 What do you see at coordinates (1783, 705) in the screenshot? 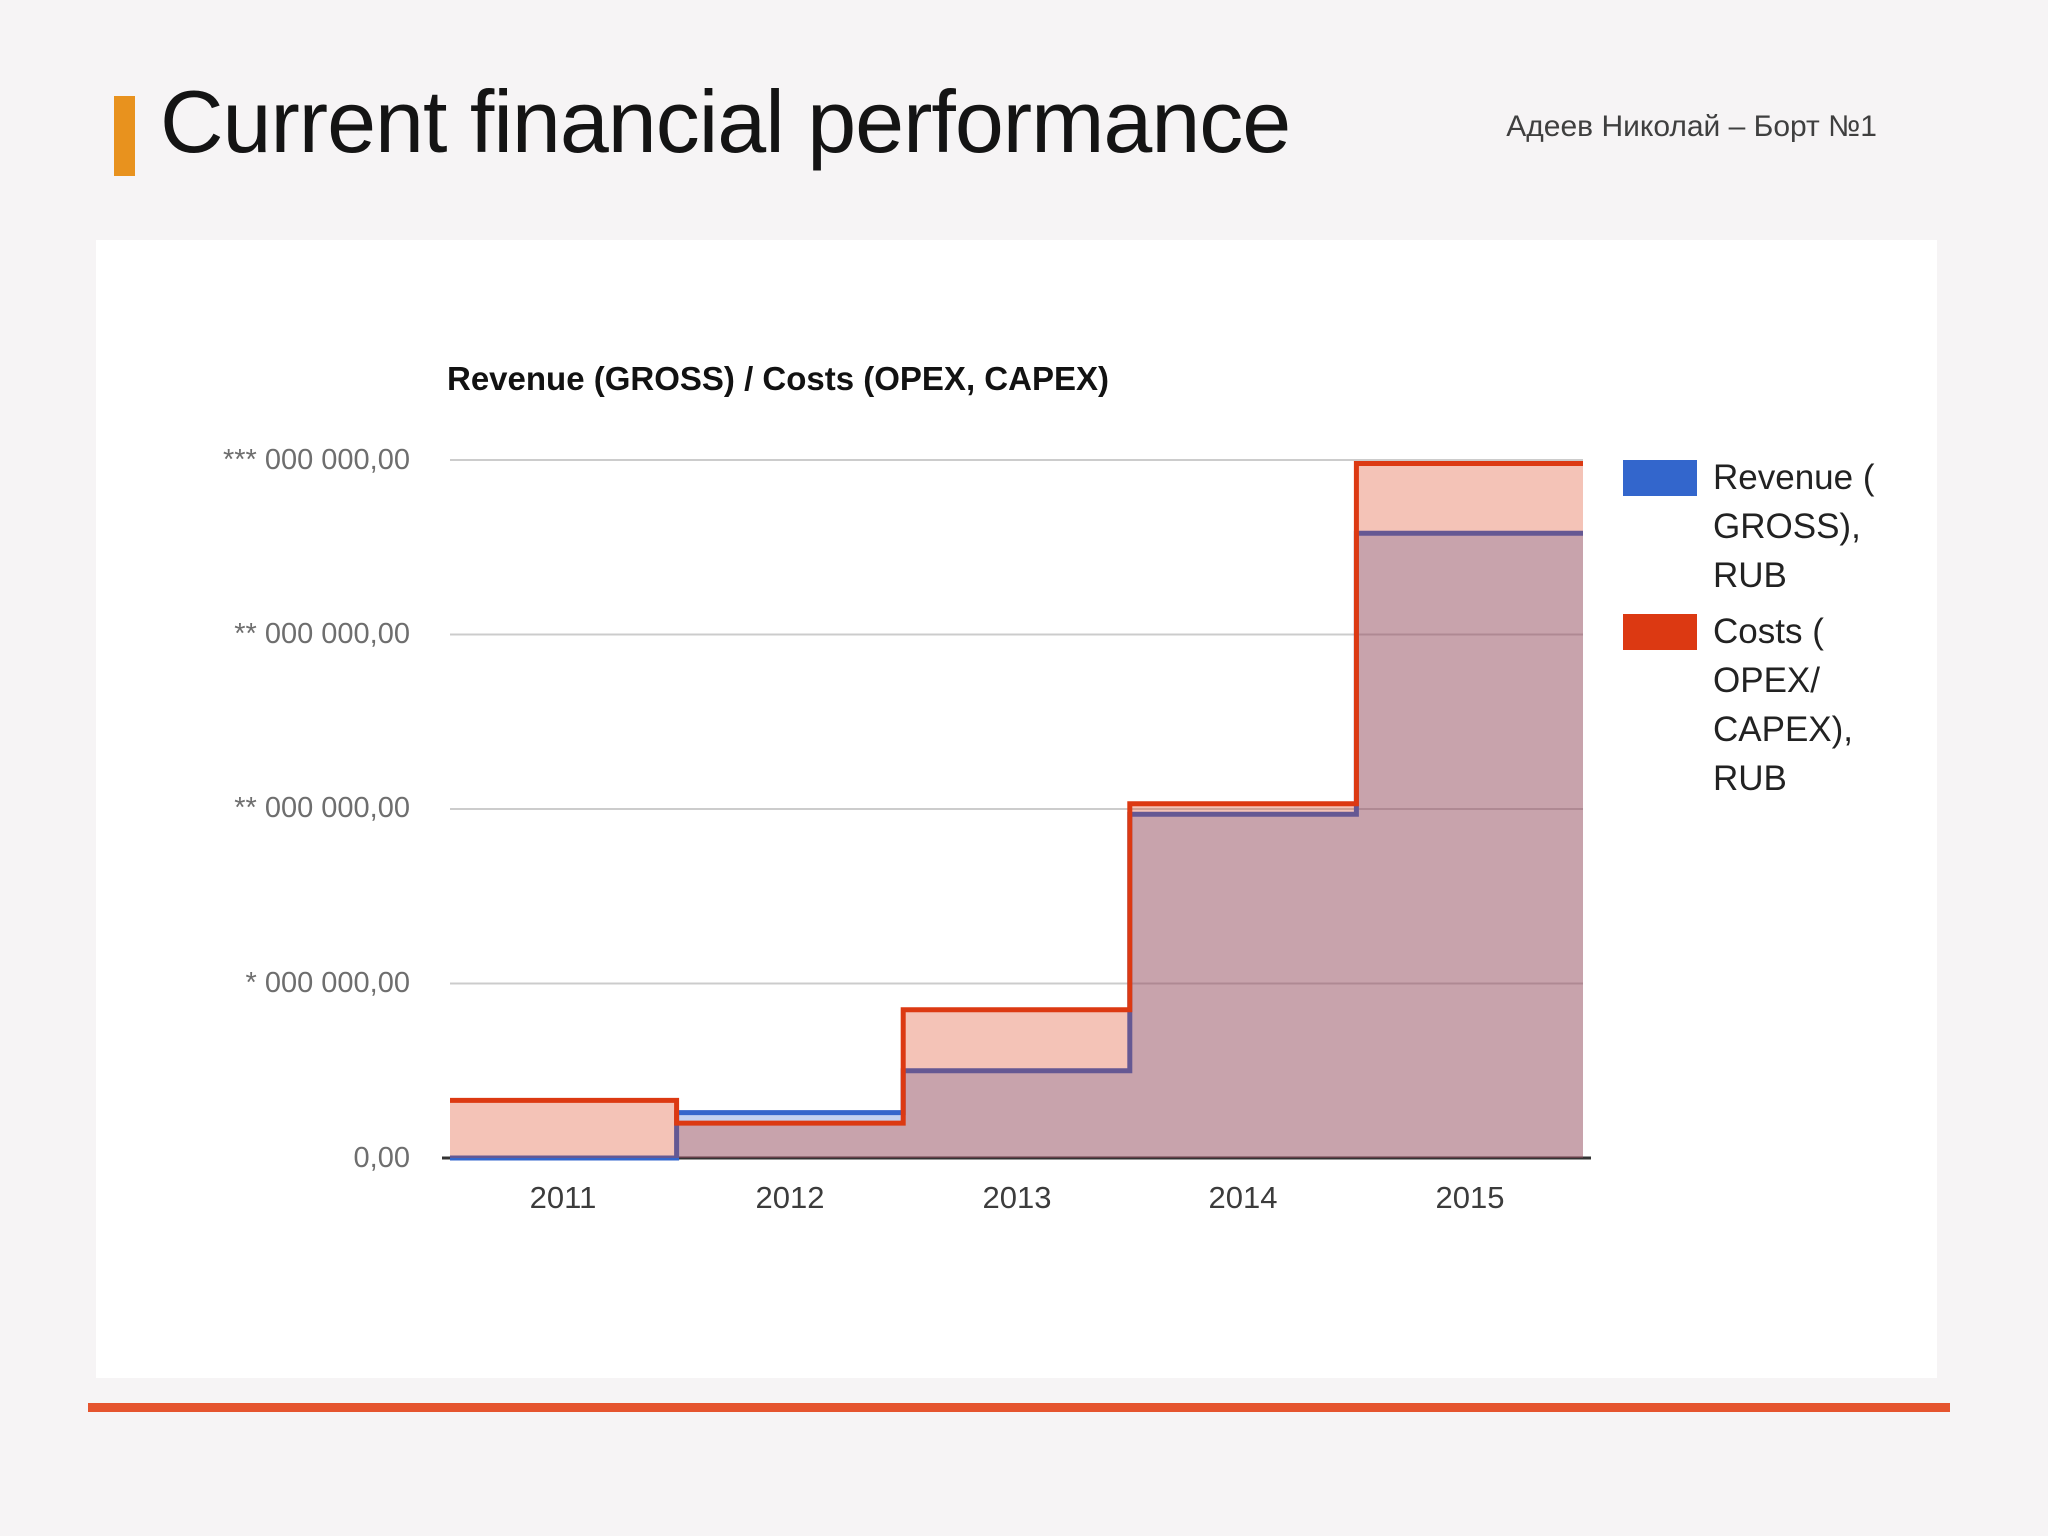
I see `legend-label-costs: Costs ( OPEX/ CAPEX), RUB` at bounding box center [1783, 705].